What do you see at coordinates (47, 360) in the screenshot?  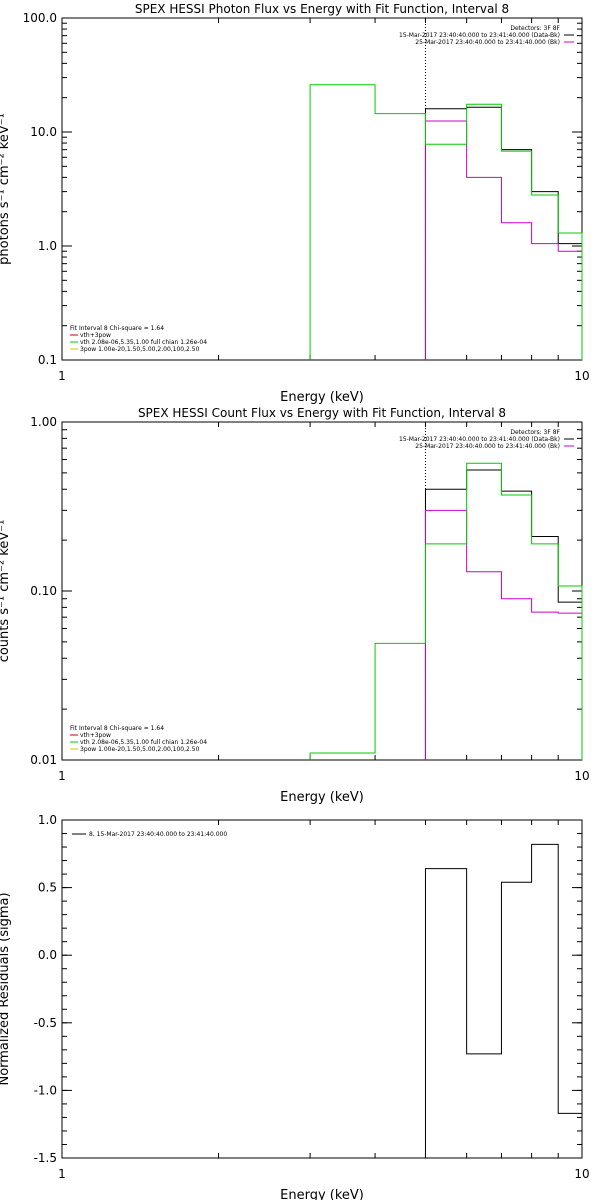 I see `y-tick-label: 0.1` at bounding box center [47, 360].